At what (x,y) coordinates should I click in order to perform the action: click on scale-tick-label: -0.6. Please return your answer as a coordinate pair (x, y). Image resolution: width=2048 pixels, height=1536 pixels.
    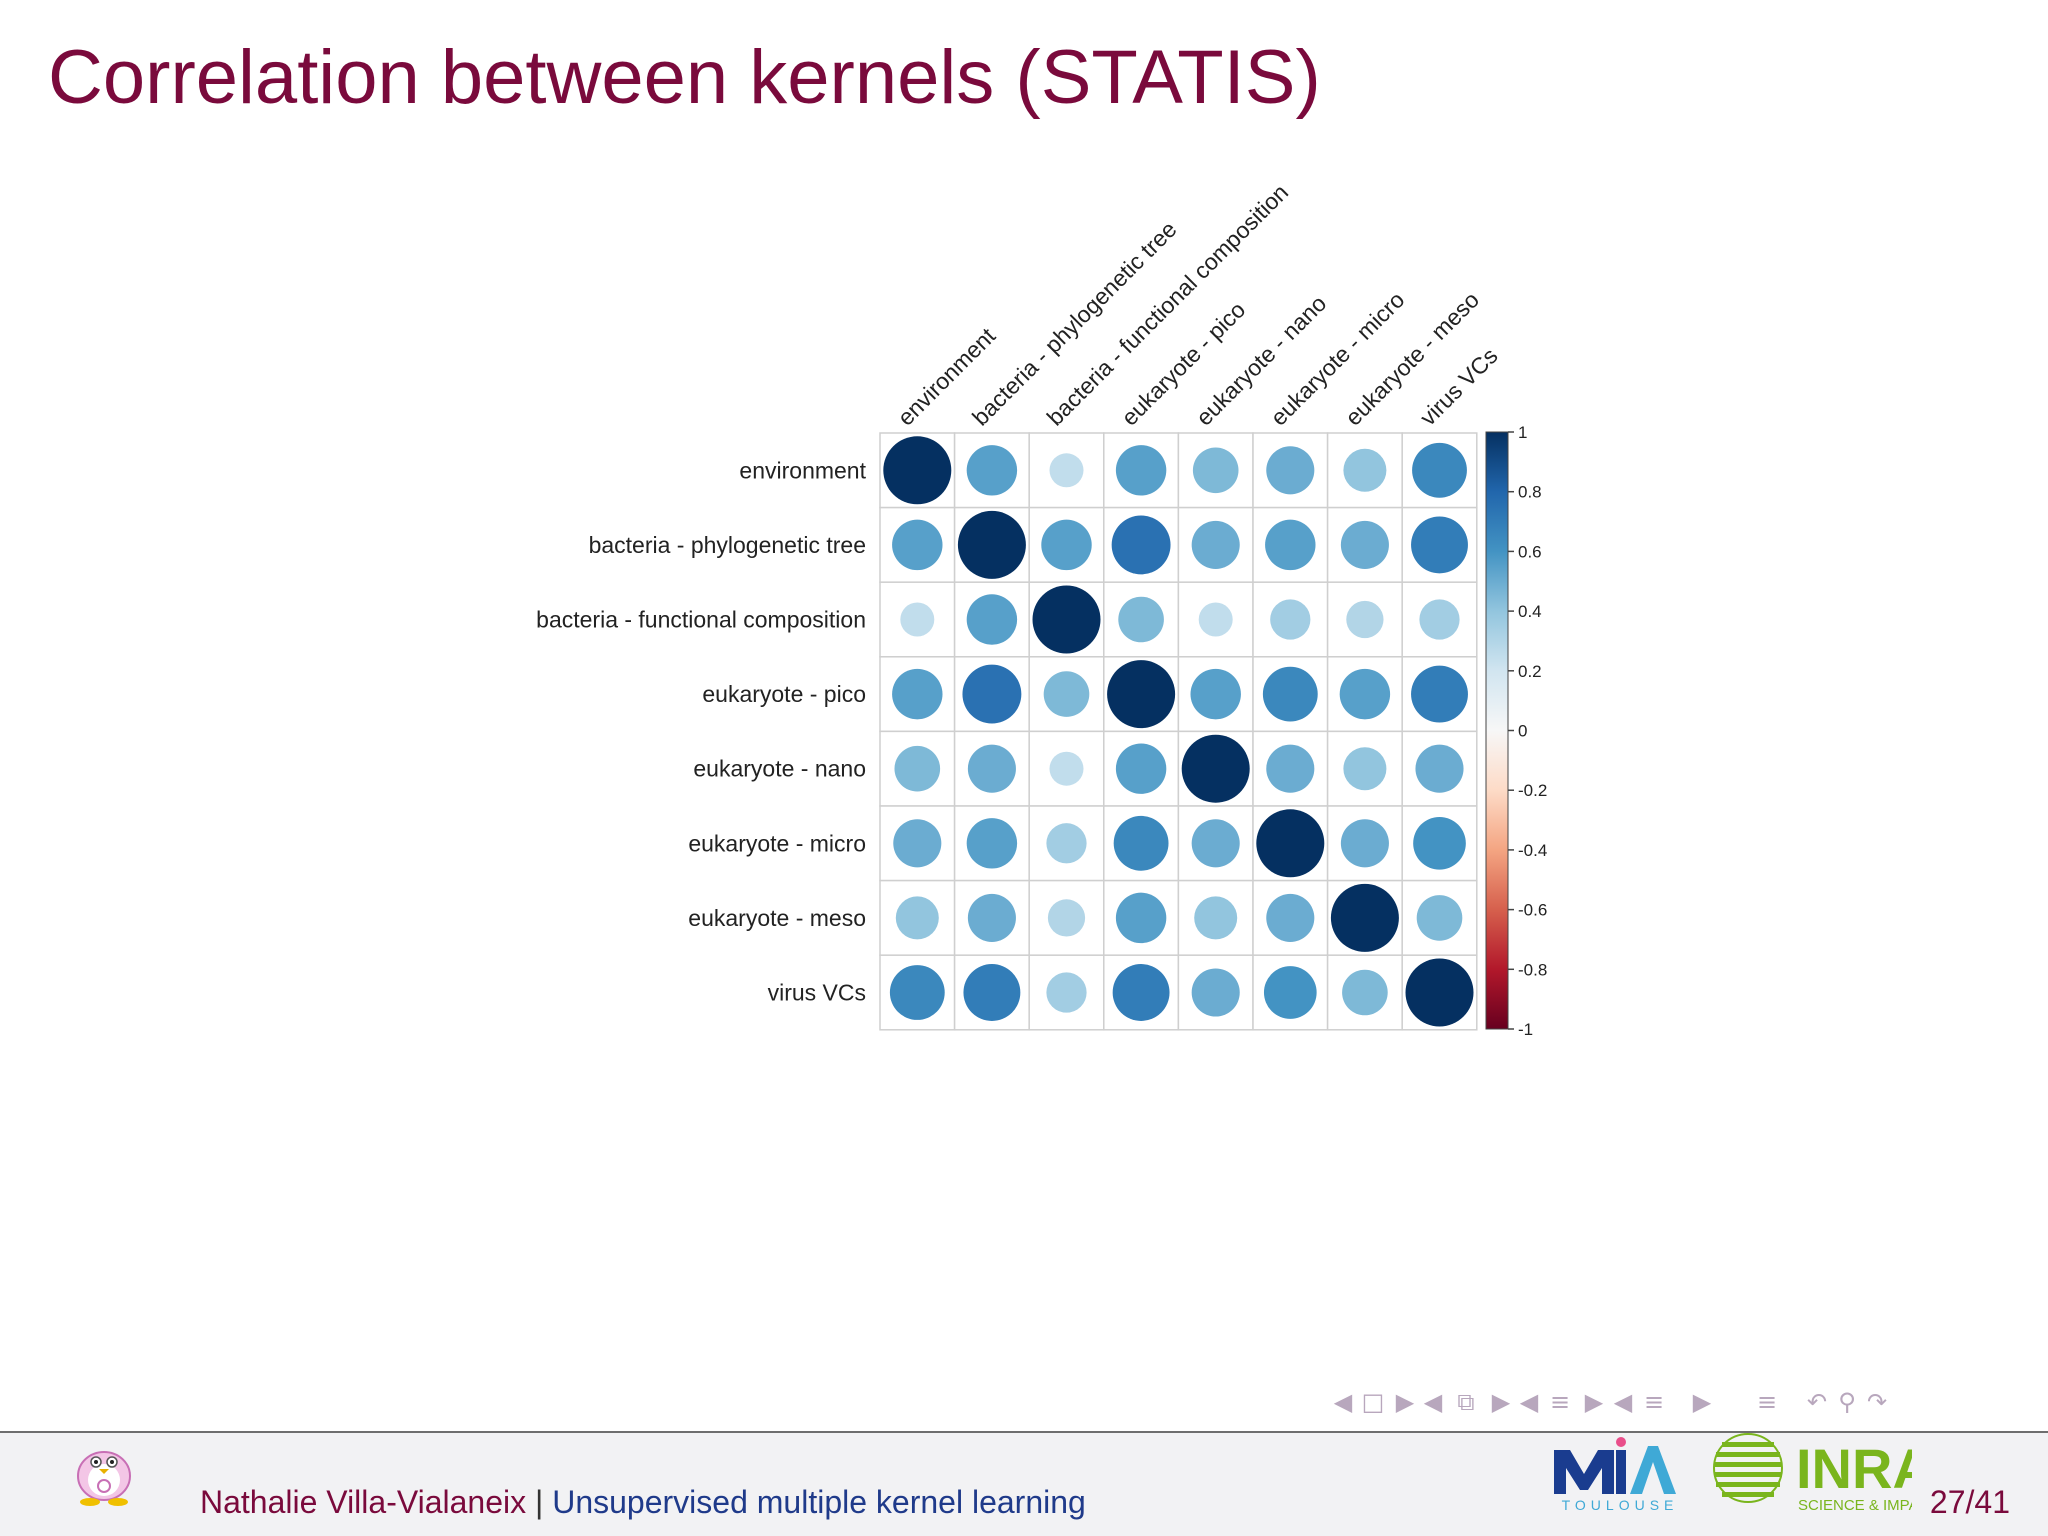
    Looking at the image, I should click on (1532, 910).